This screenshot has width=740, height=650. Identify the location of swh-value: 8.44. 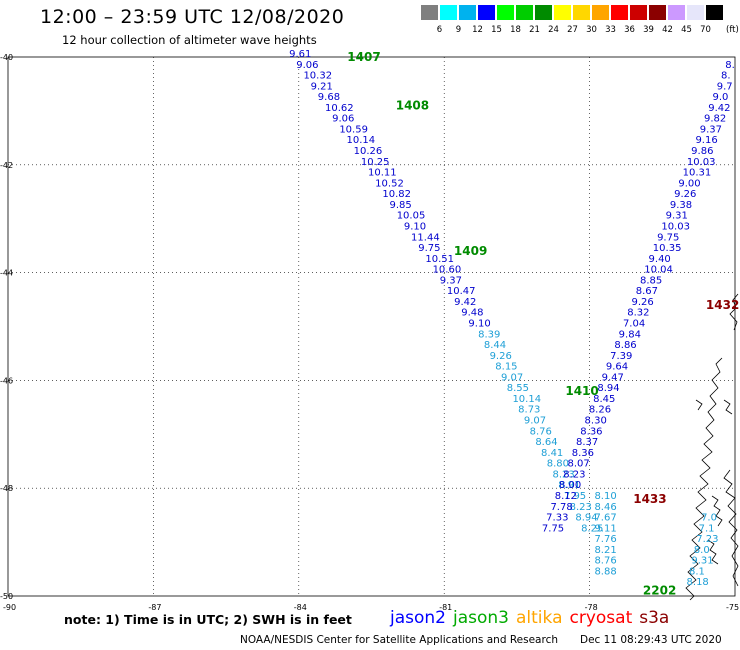
(495, 345).